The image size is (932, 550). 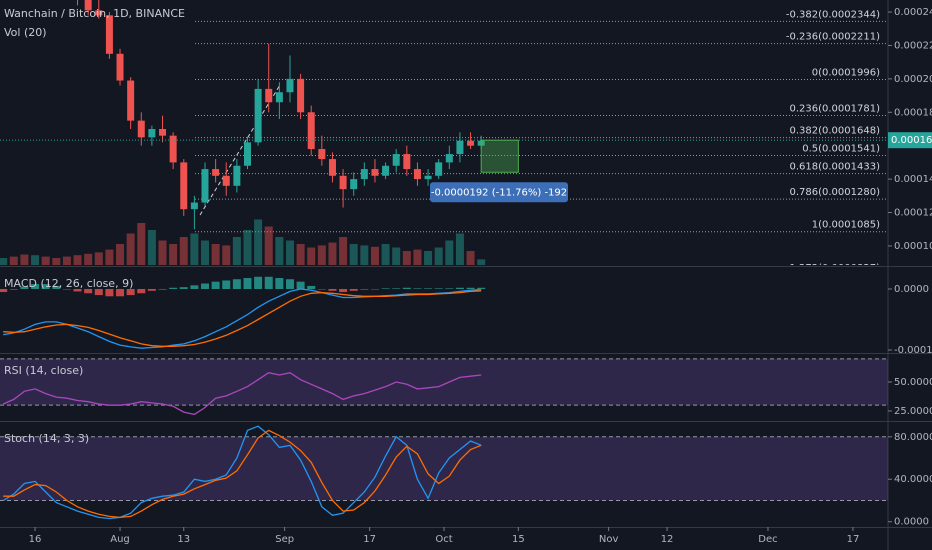 I want to click on y-tick-label: 0.0000, so click(x=911, y=289).